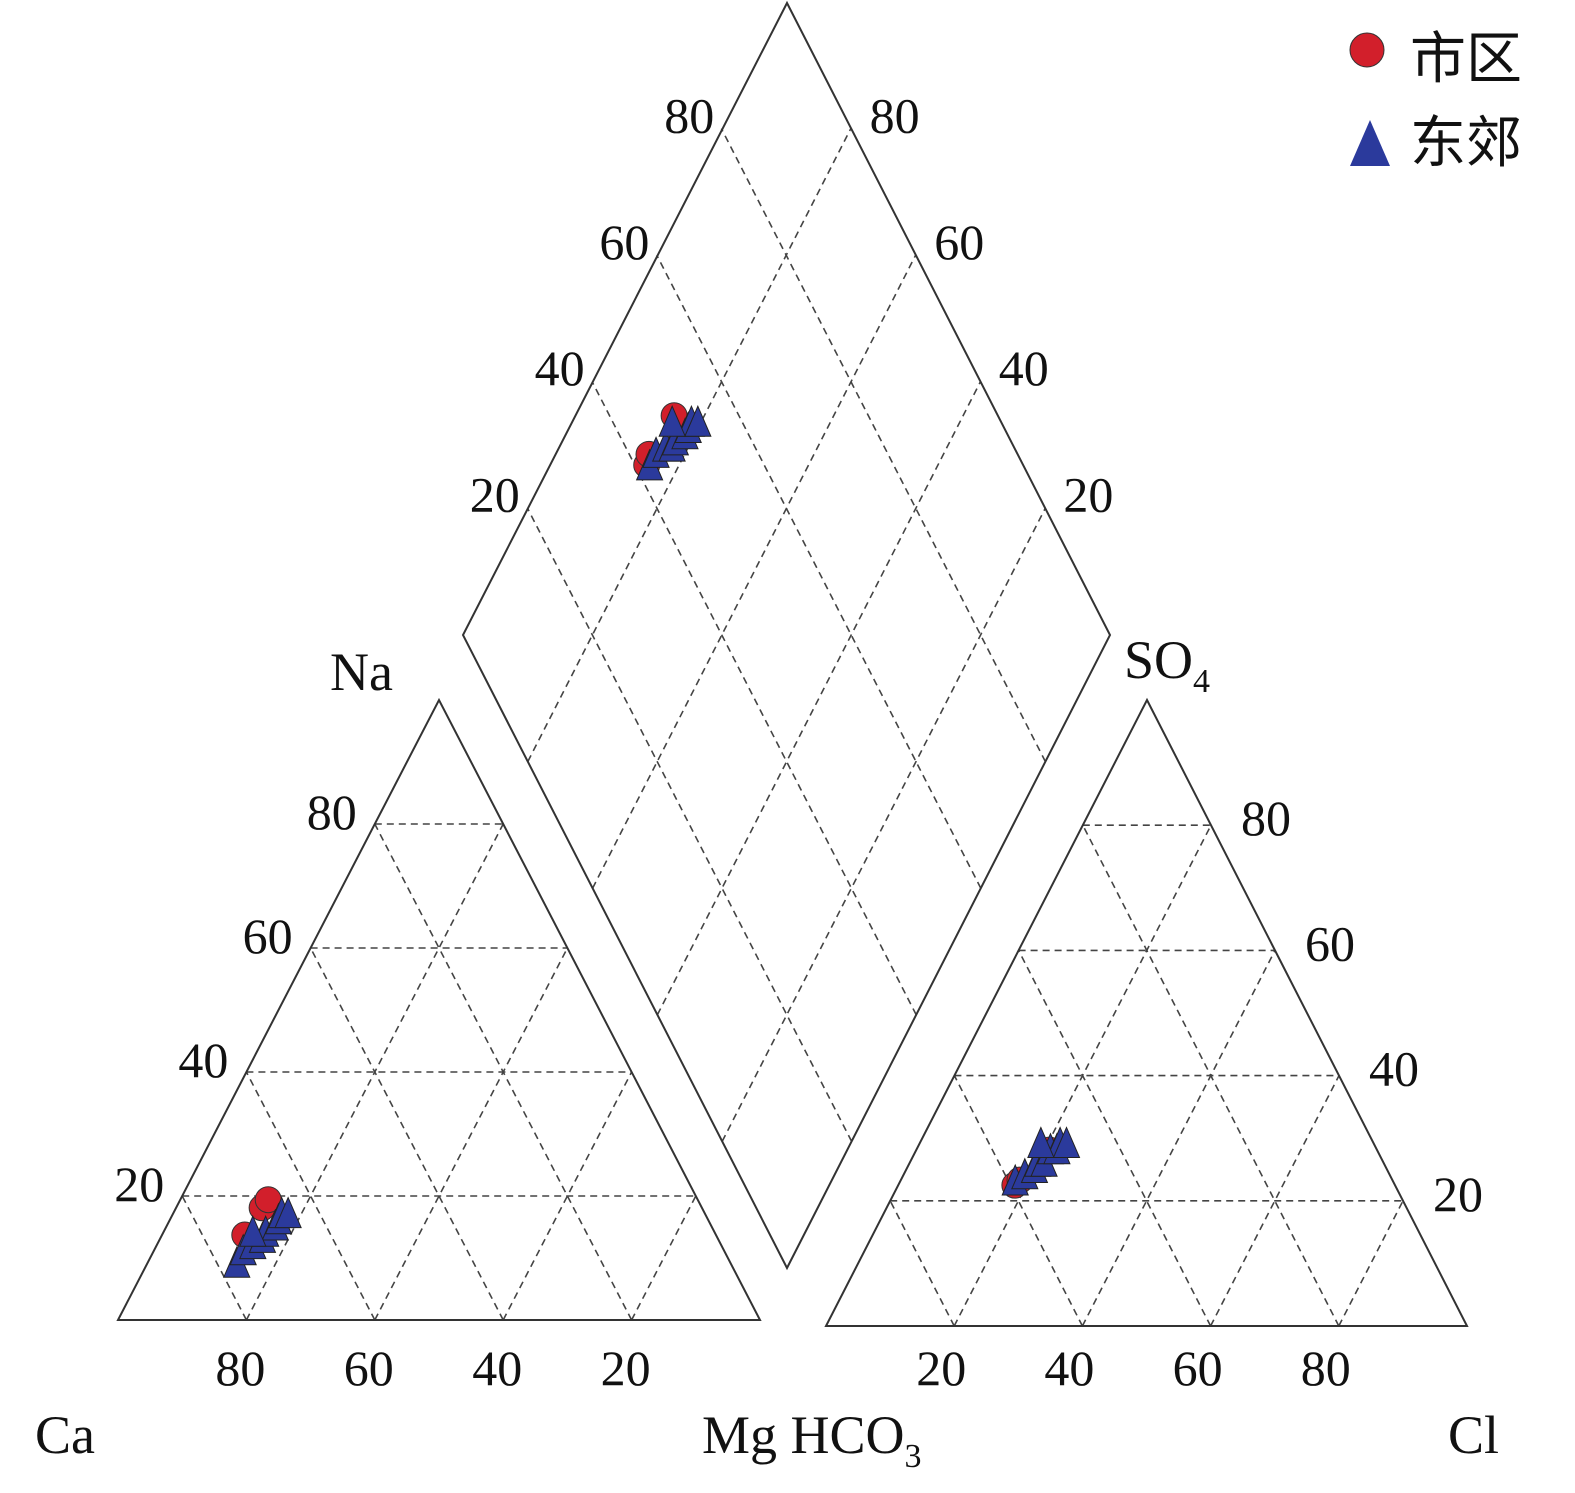  What do you see at coordinates (1370, 143) in the screenshot?
I see `legend-triangle-icon` at bounding box center [1370, 143].